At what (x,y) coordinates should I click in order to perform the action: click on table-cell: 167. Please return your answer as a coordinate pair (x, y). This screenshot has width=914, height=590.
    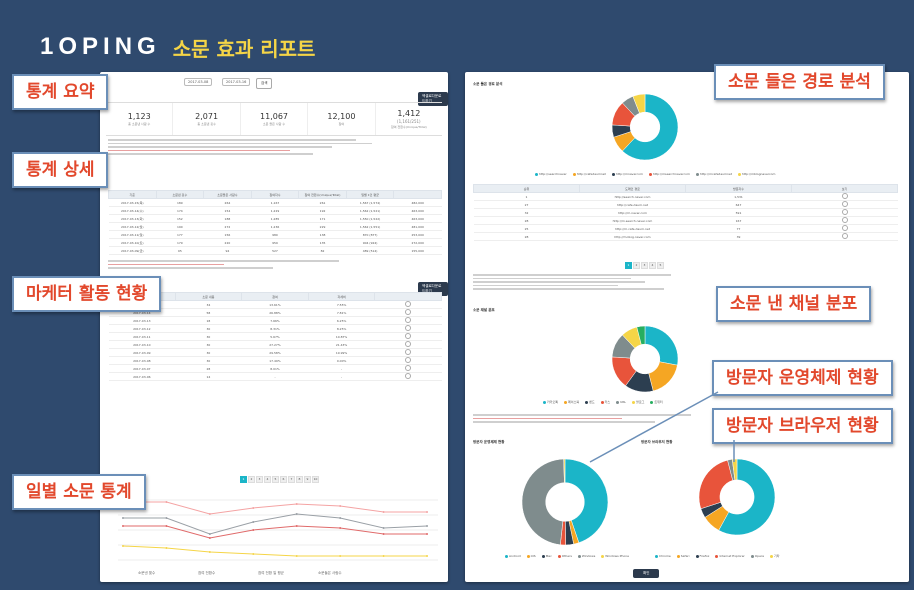
    Looking at the image, I should click on (738, 220).